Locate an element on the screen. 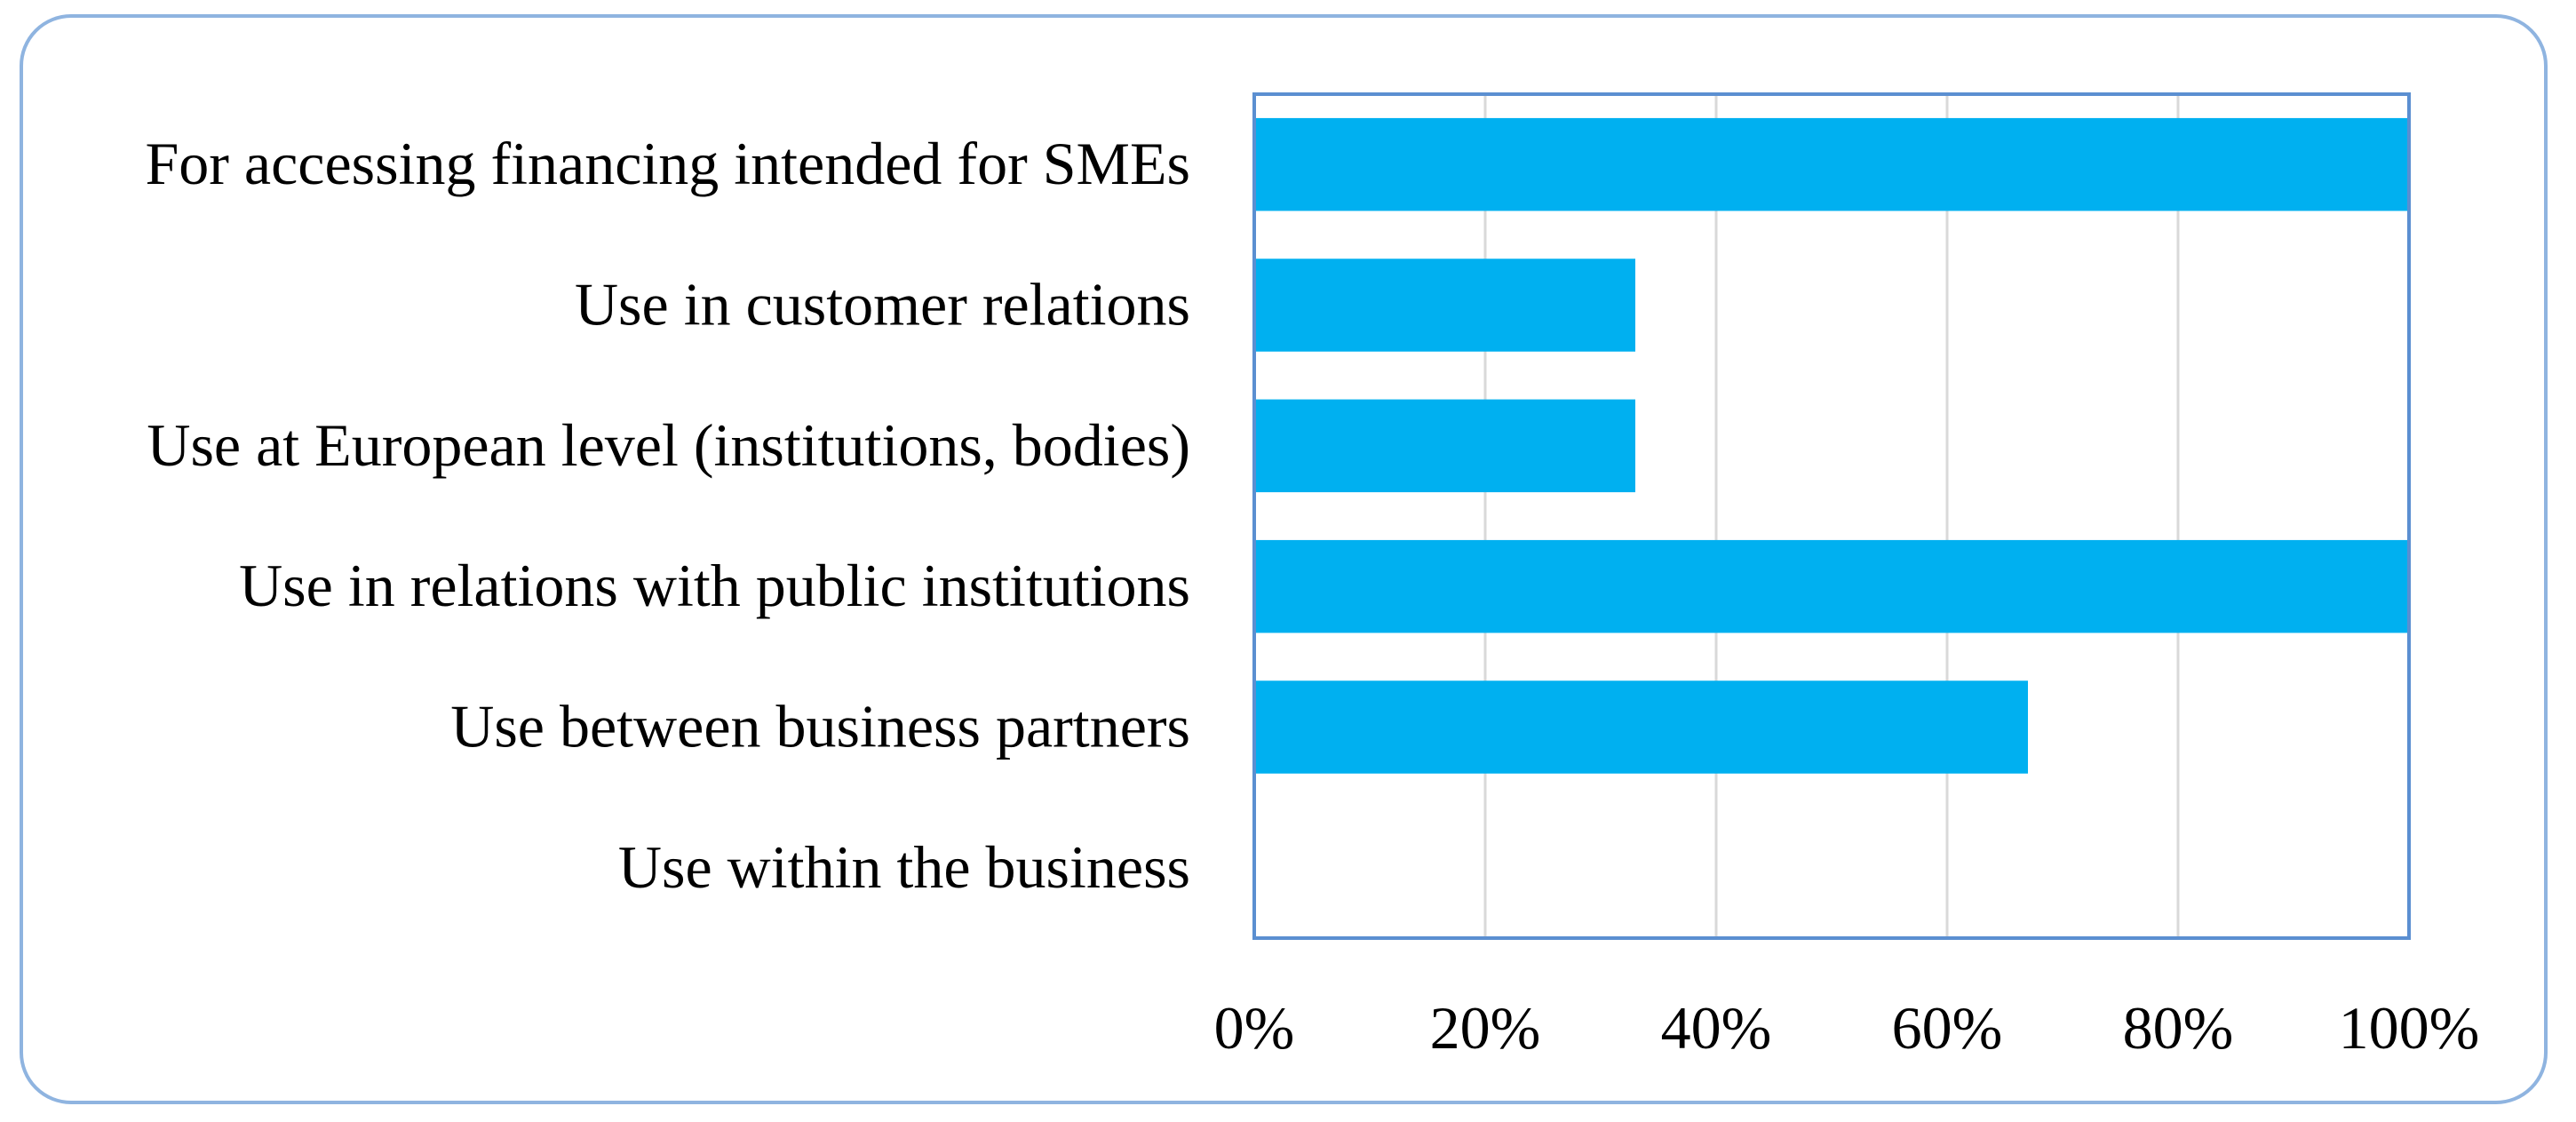 The image size is (2576, 1122). x-tick-label: 40% is located at coordinates (1716, 1028).